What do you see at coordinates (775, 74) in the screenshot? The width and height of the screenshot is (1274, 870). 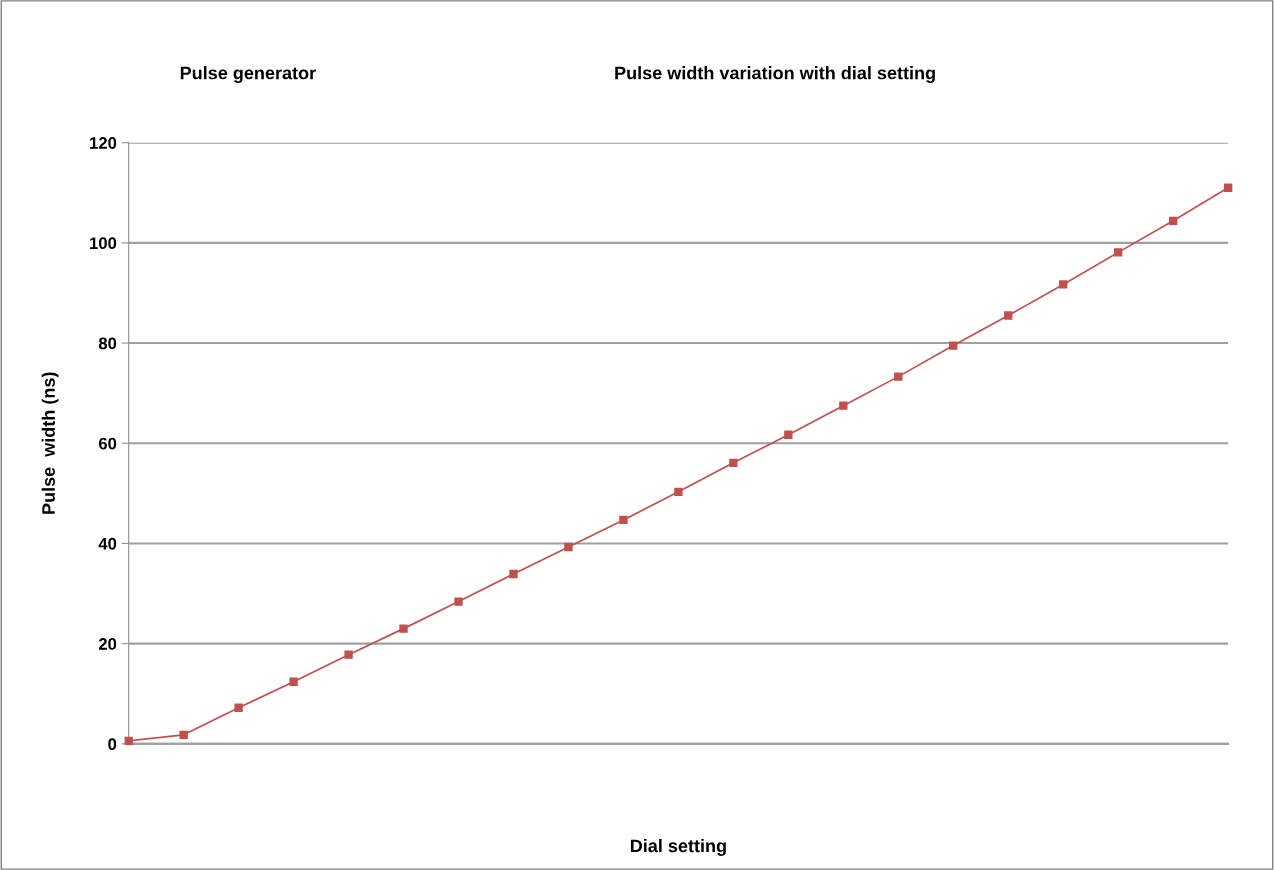 I see `chart-title: Pulse width variation with dial setting` at bounding box center [775, 74].